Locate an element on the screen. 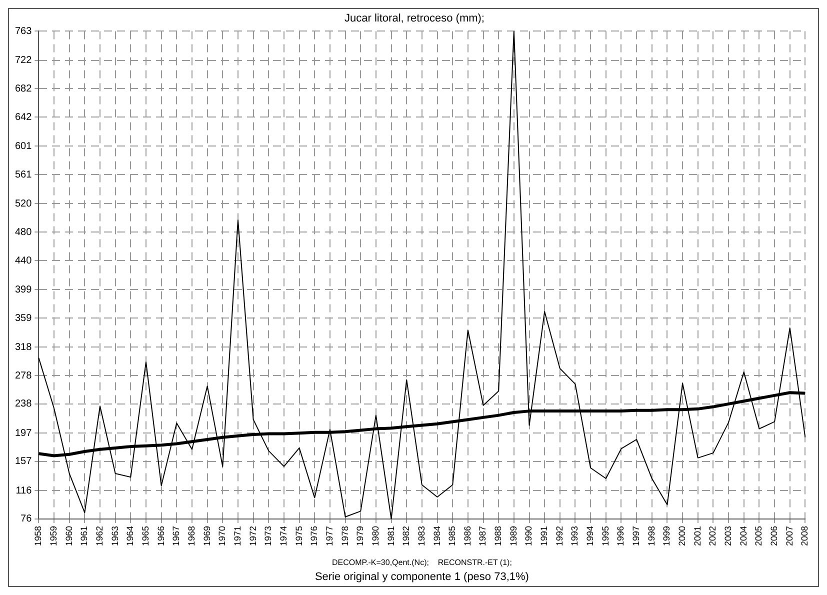 The height and width of the screenshot is (595, 827). x-tick-label: 1990 is located at coordinates (529, 536).